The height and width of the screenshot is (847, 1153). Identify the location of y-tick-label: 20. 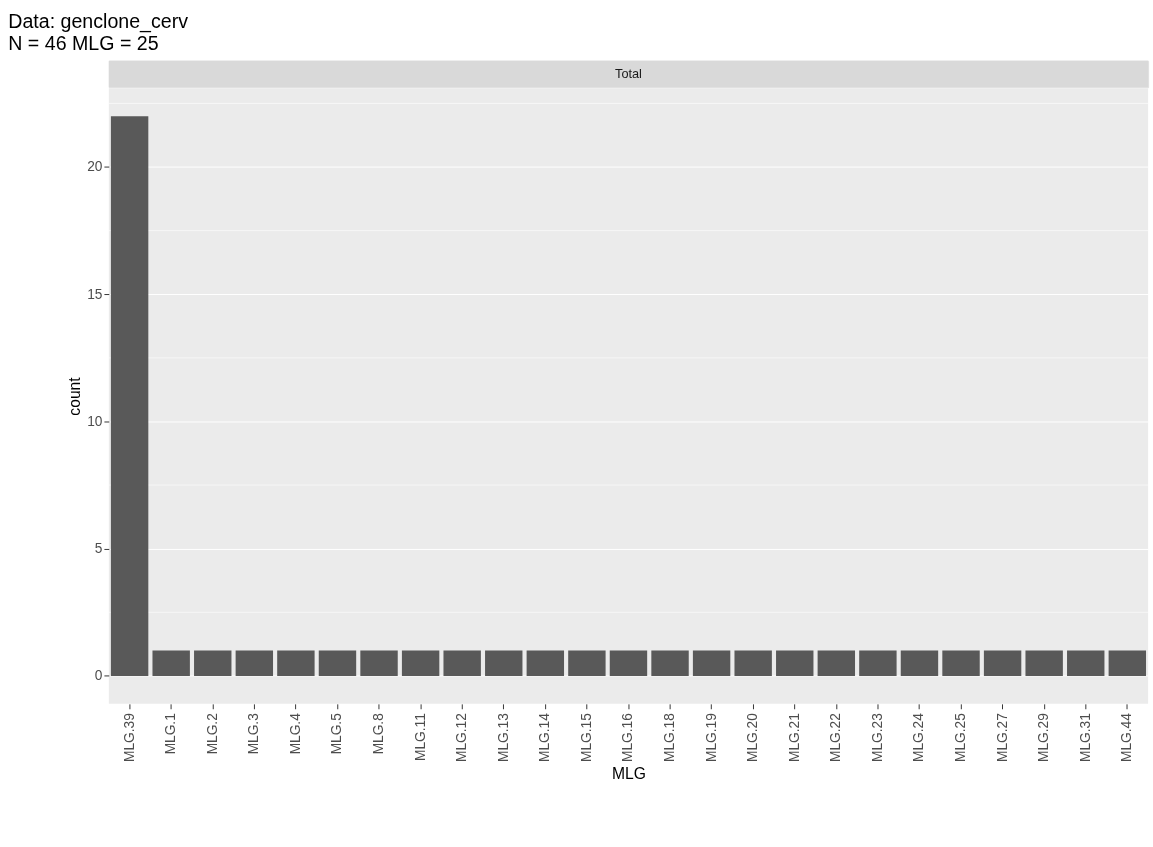
(95, 167).